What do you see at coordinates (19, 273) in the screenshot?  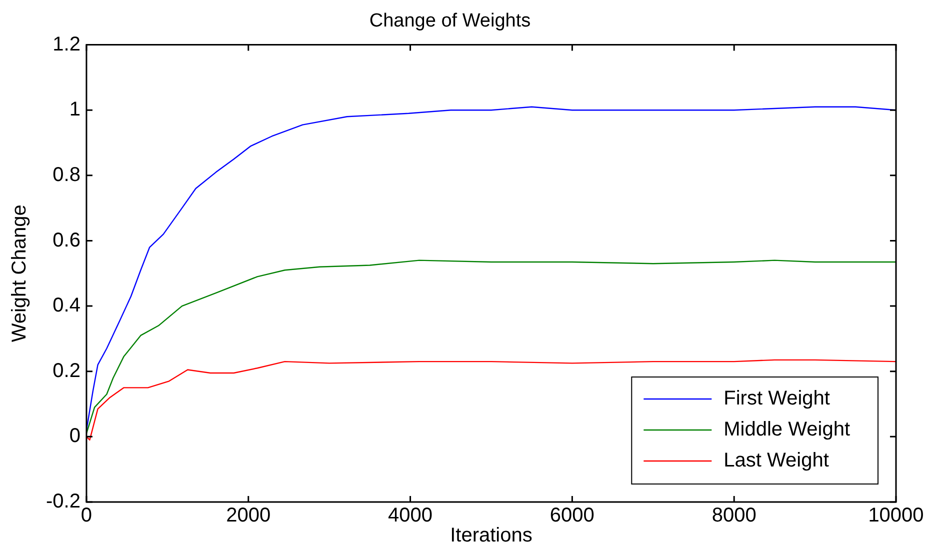 I see `y-axis-title: Weight Change` at bounding box center [19, 273].